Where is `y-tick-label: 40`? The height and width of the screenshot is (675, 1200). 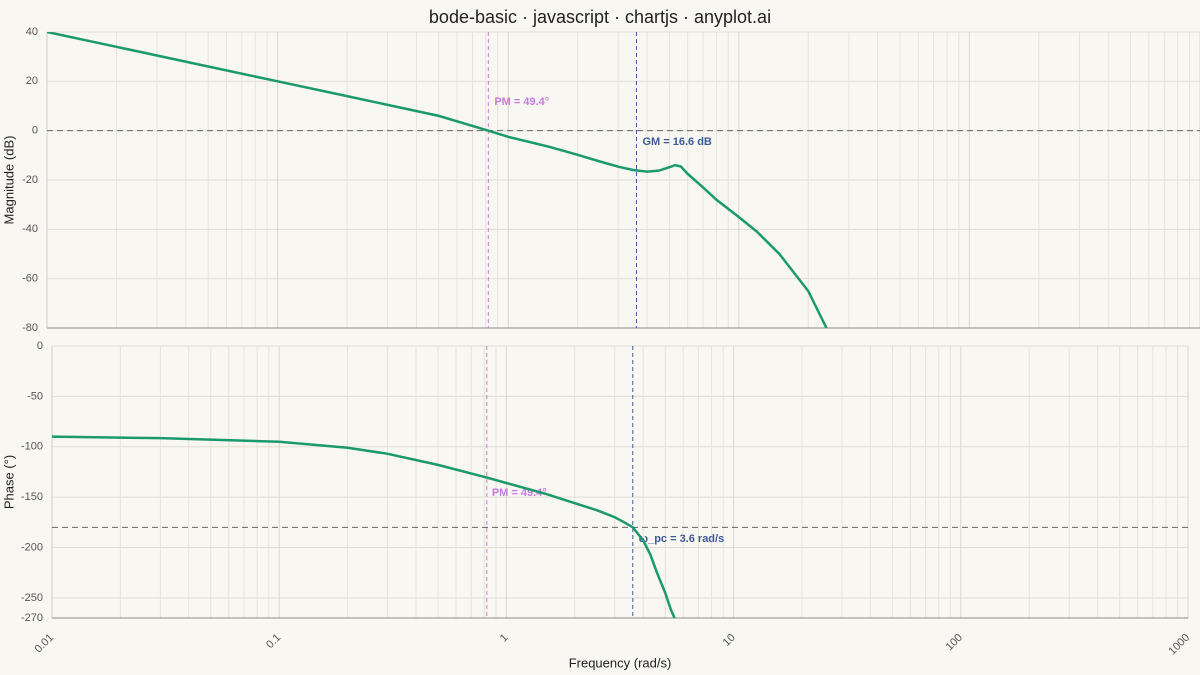 y-tick-label: 40 is located at coordinates (32, 32).